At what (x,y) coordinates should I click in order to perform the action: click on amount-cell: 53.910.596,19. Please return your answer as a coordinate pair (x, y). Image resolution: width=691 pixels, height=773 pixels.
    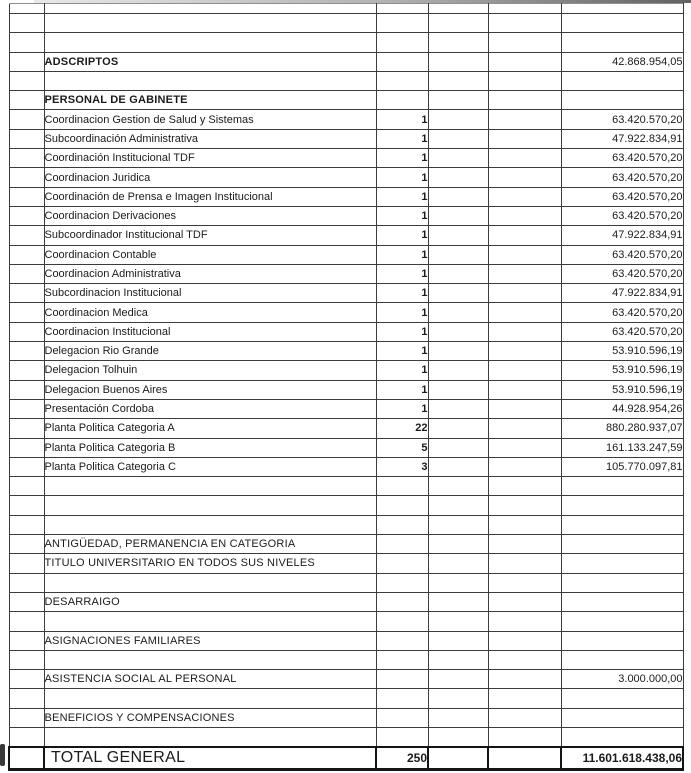
    Looking at the image, I should click on (622, 389).